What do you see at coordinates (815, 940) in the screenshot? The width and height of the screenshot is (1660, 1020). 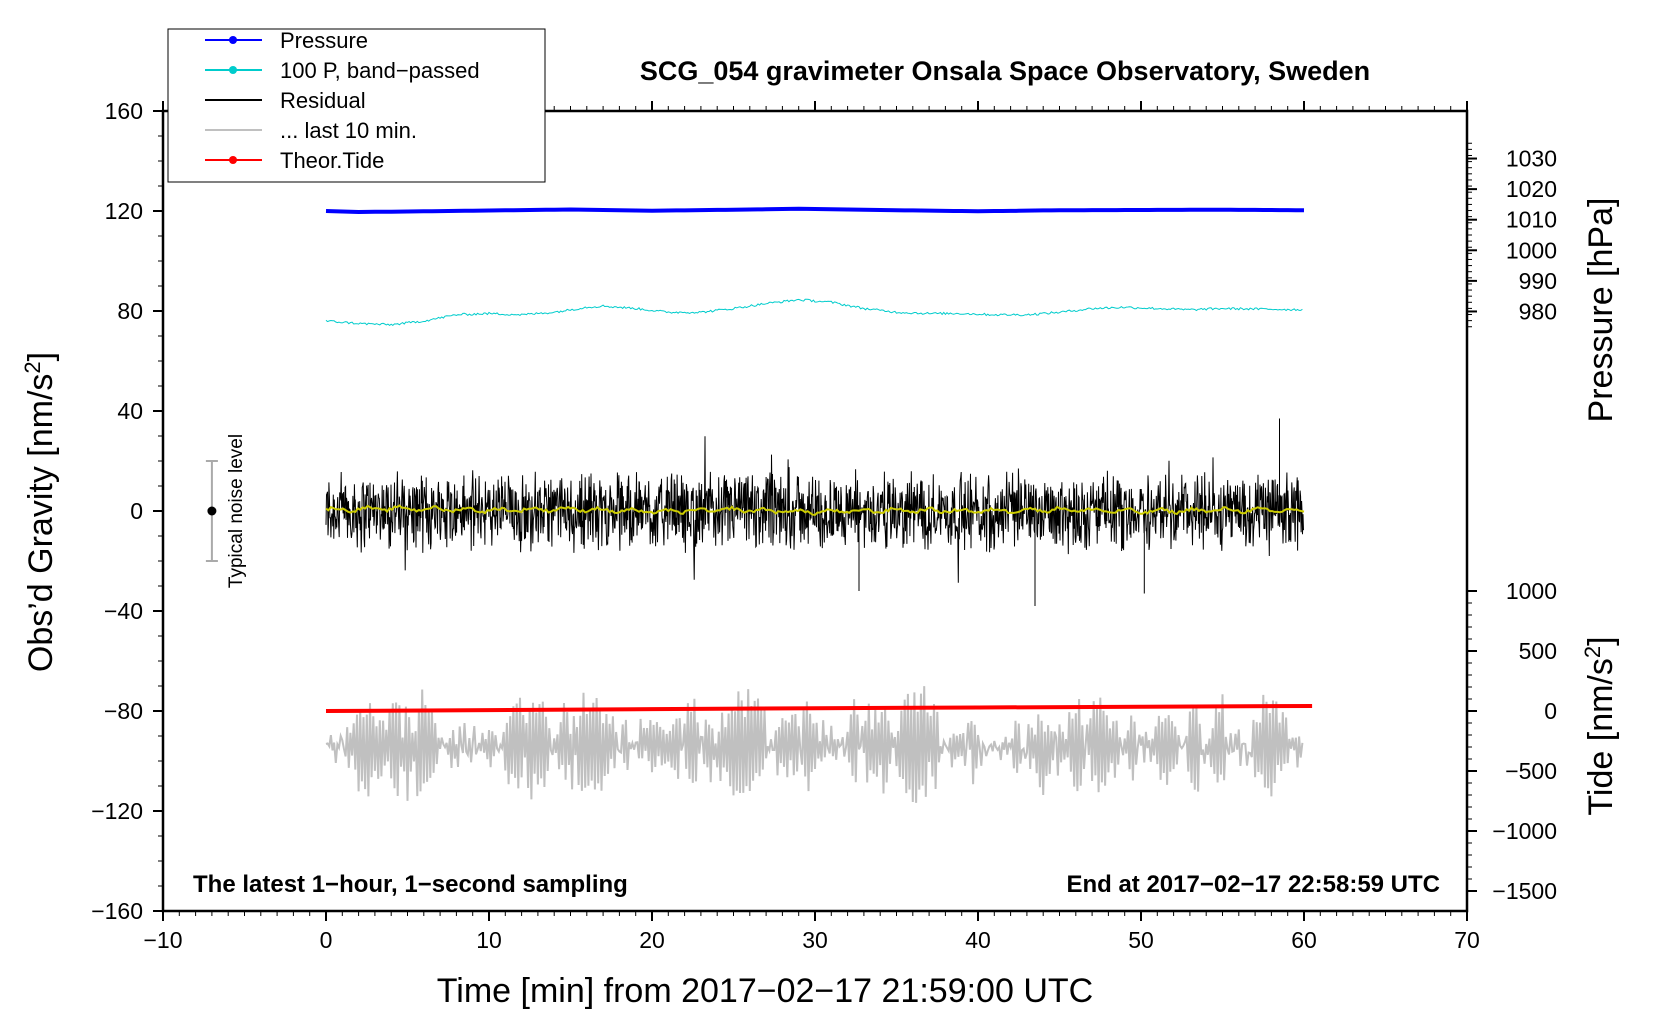 I see `x-tick-label: 30` at bounding box center [815, 940].